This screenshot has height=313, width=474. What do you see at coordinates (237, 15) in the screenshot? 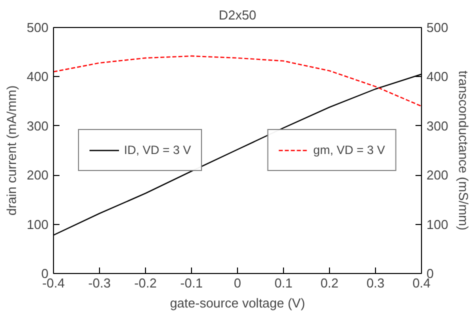
I see `chart-title: D2x50` at bounding box center [237, 15].